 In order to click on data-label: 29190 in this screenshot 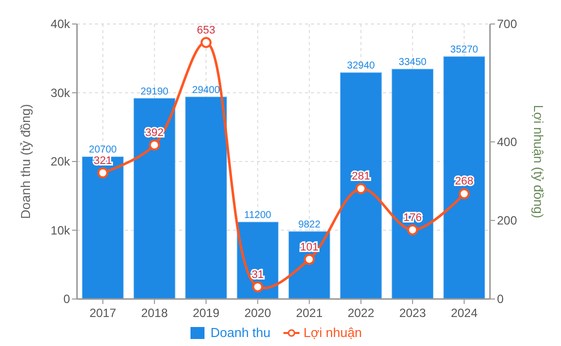, I will do `click(154, 92)`.